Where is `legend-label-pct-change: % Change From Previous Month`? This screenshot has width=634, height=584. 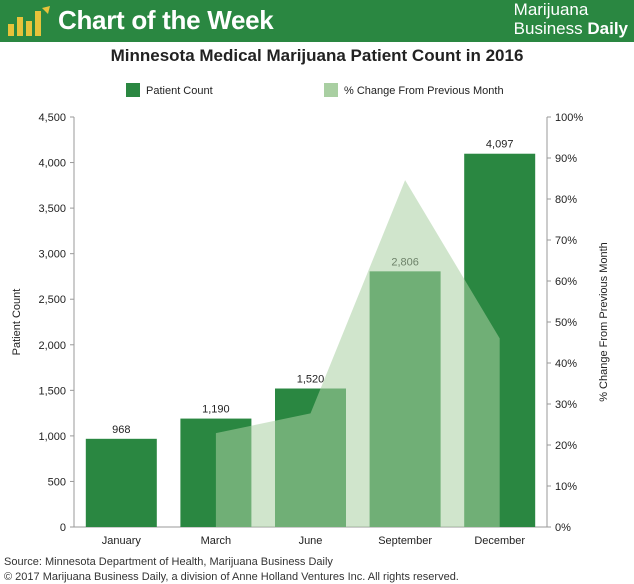 legend-label-pct-change: % Change From Previous Month is located at coordinates (424, 91).